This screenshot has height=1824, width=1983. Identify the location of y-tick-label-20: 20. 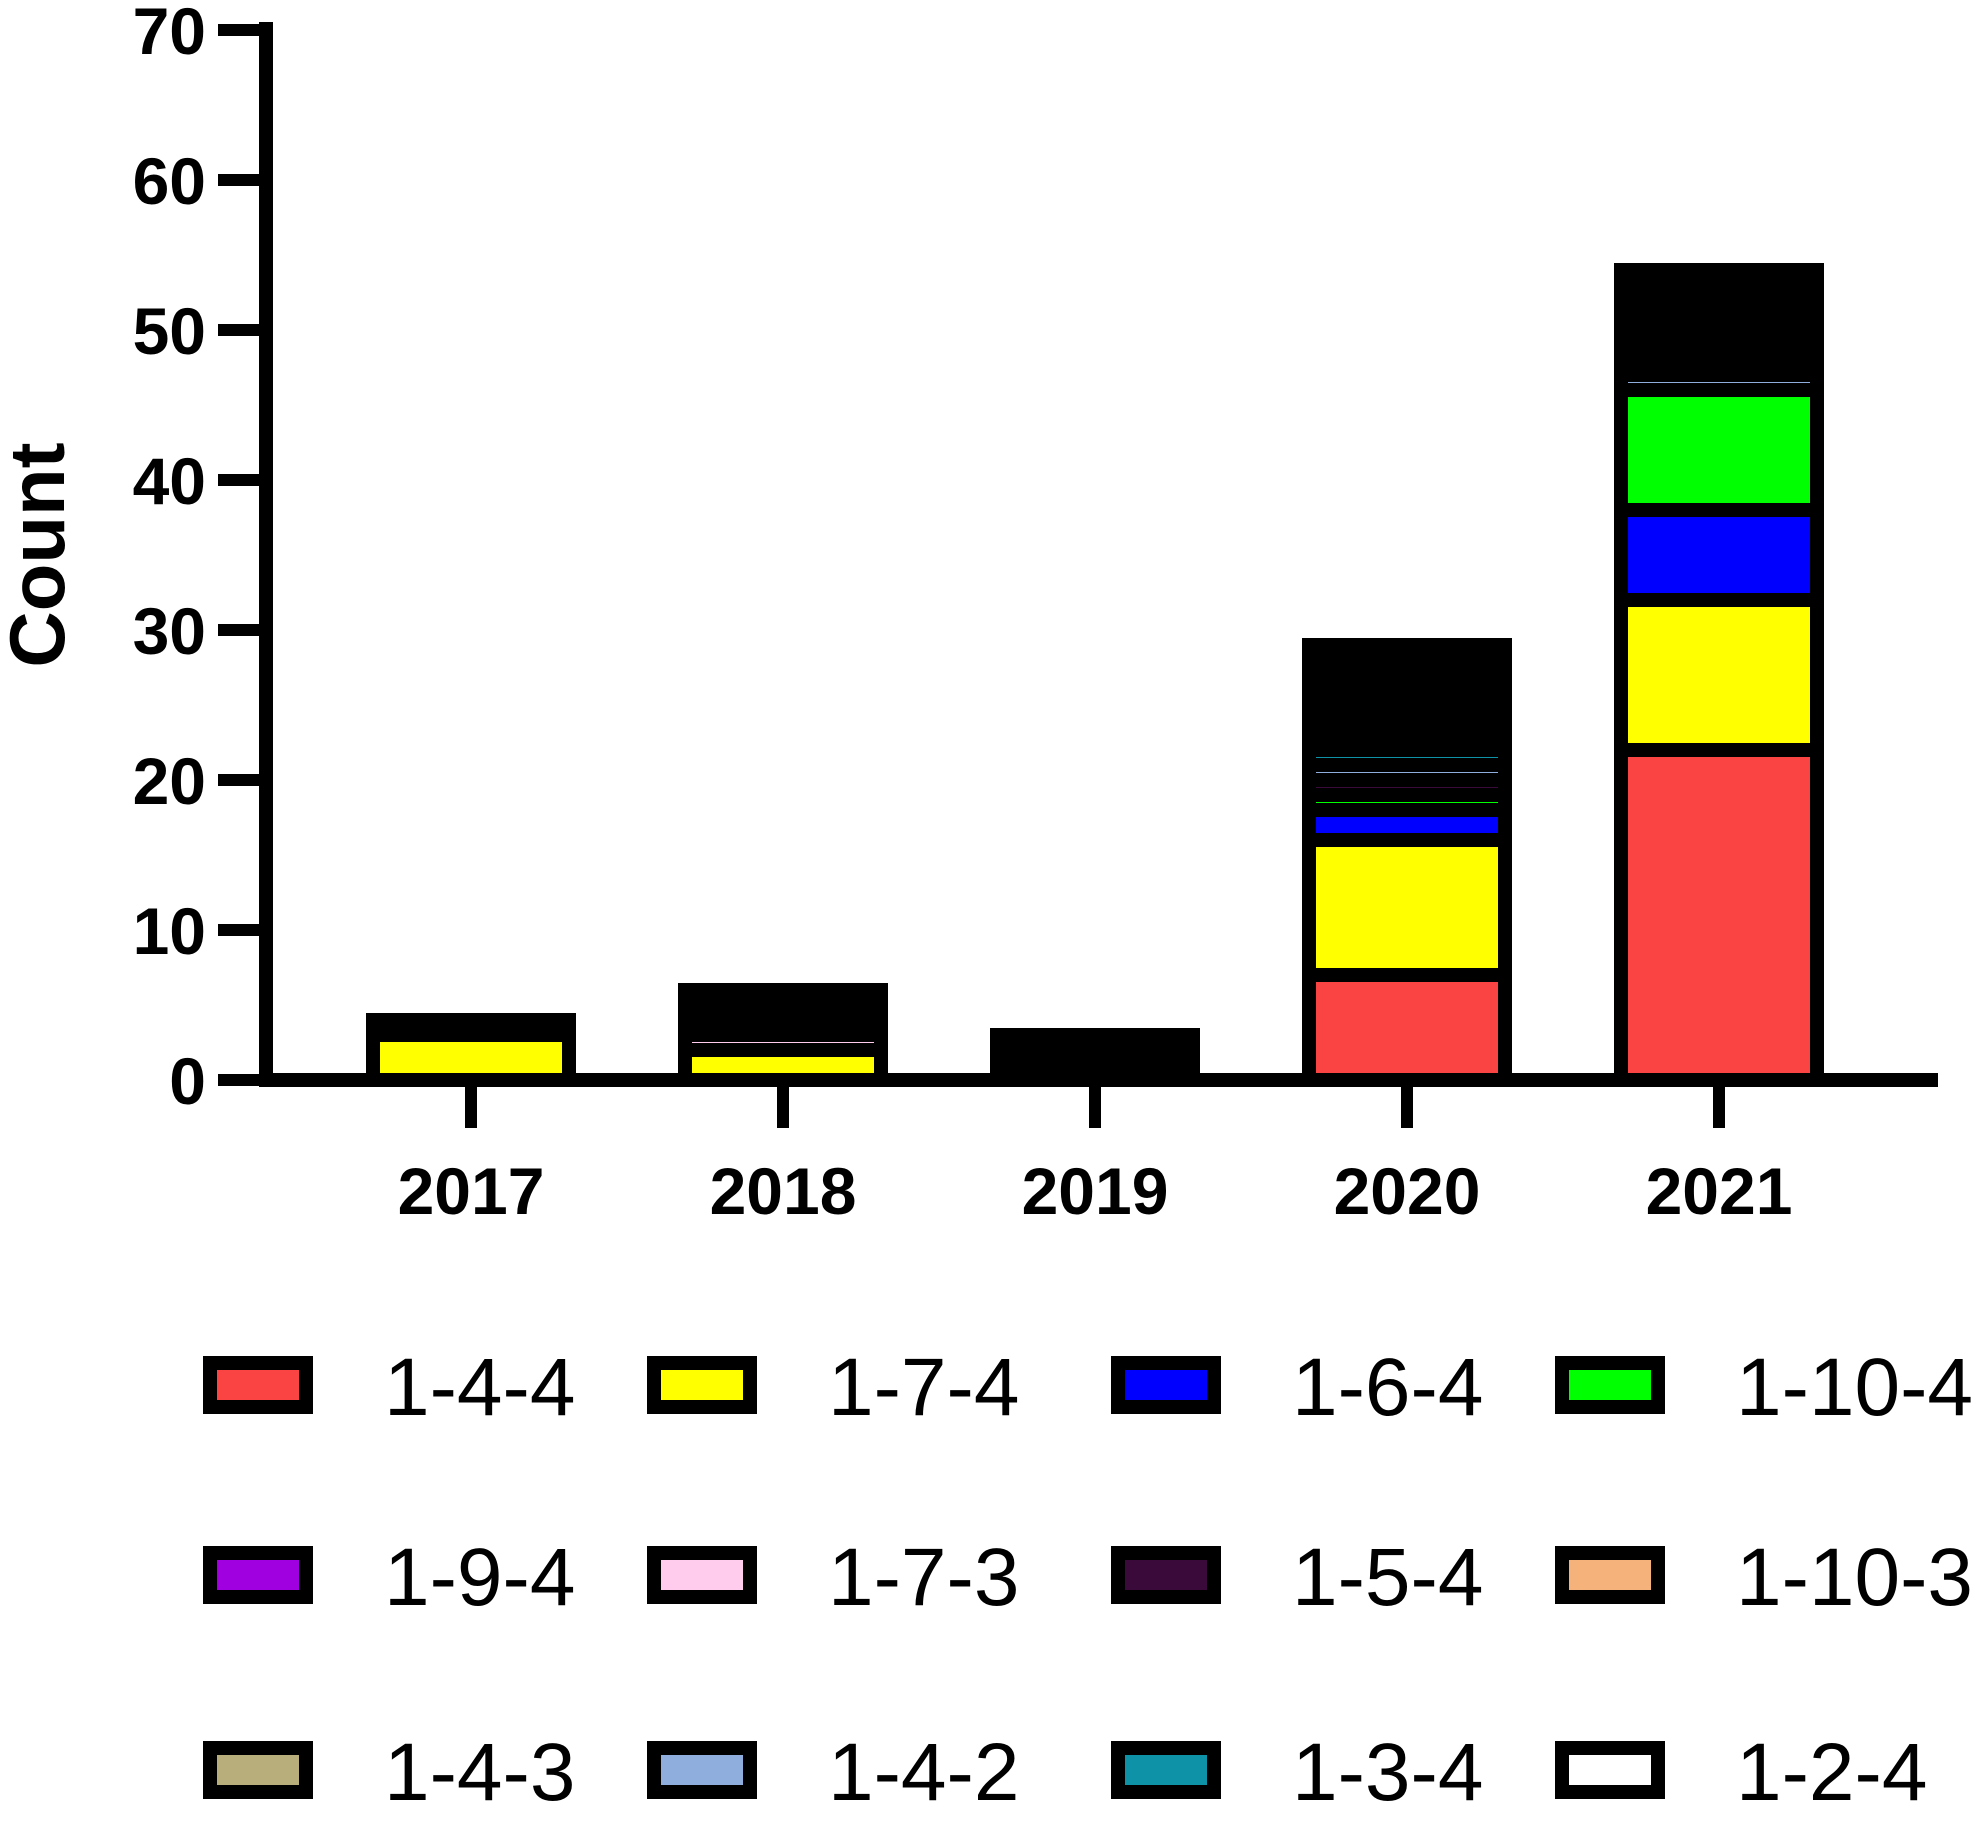
(169, 781).